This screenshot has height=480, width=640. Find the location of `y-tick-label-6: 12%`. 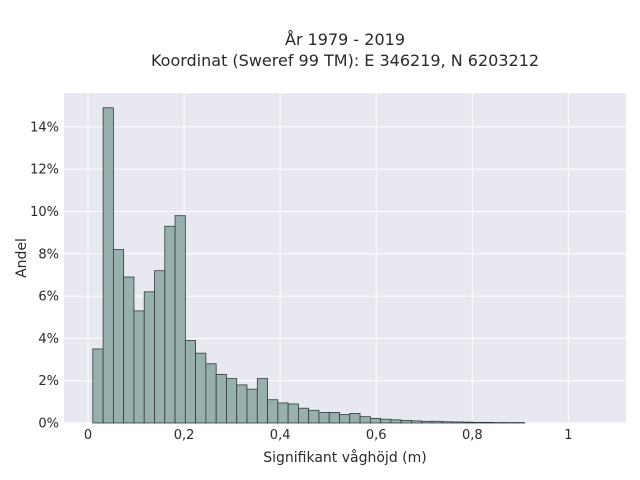

y-tick-label-6: 12% is located at coordinates (44, 170).